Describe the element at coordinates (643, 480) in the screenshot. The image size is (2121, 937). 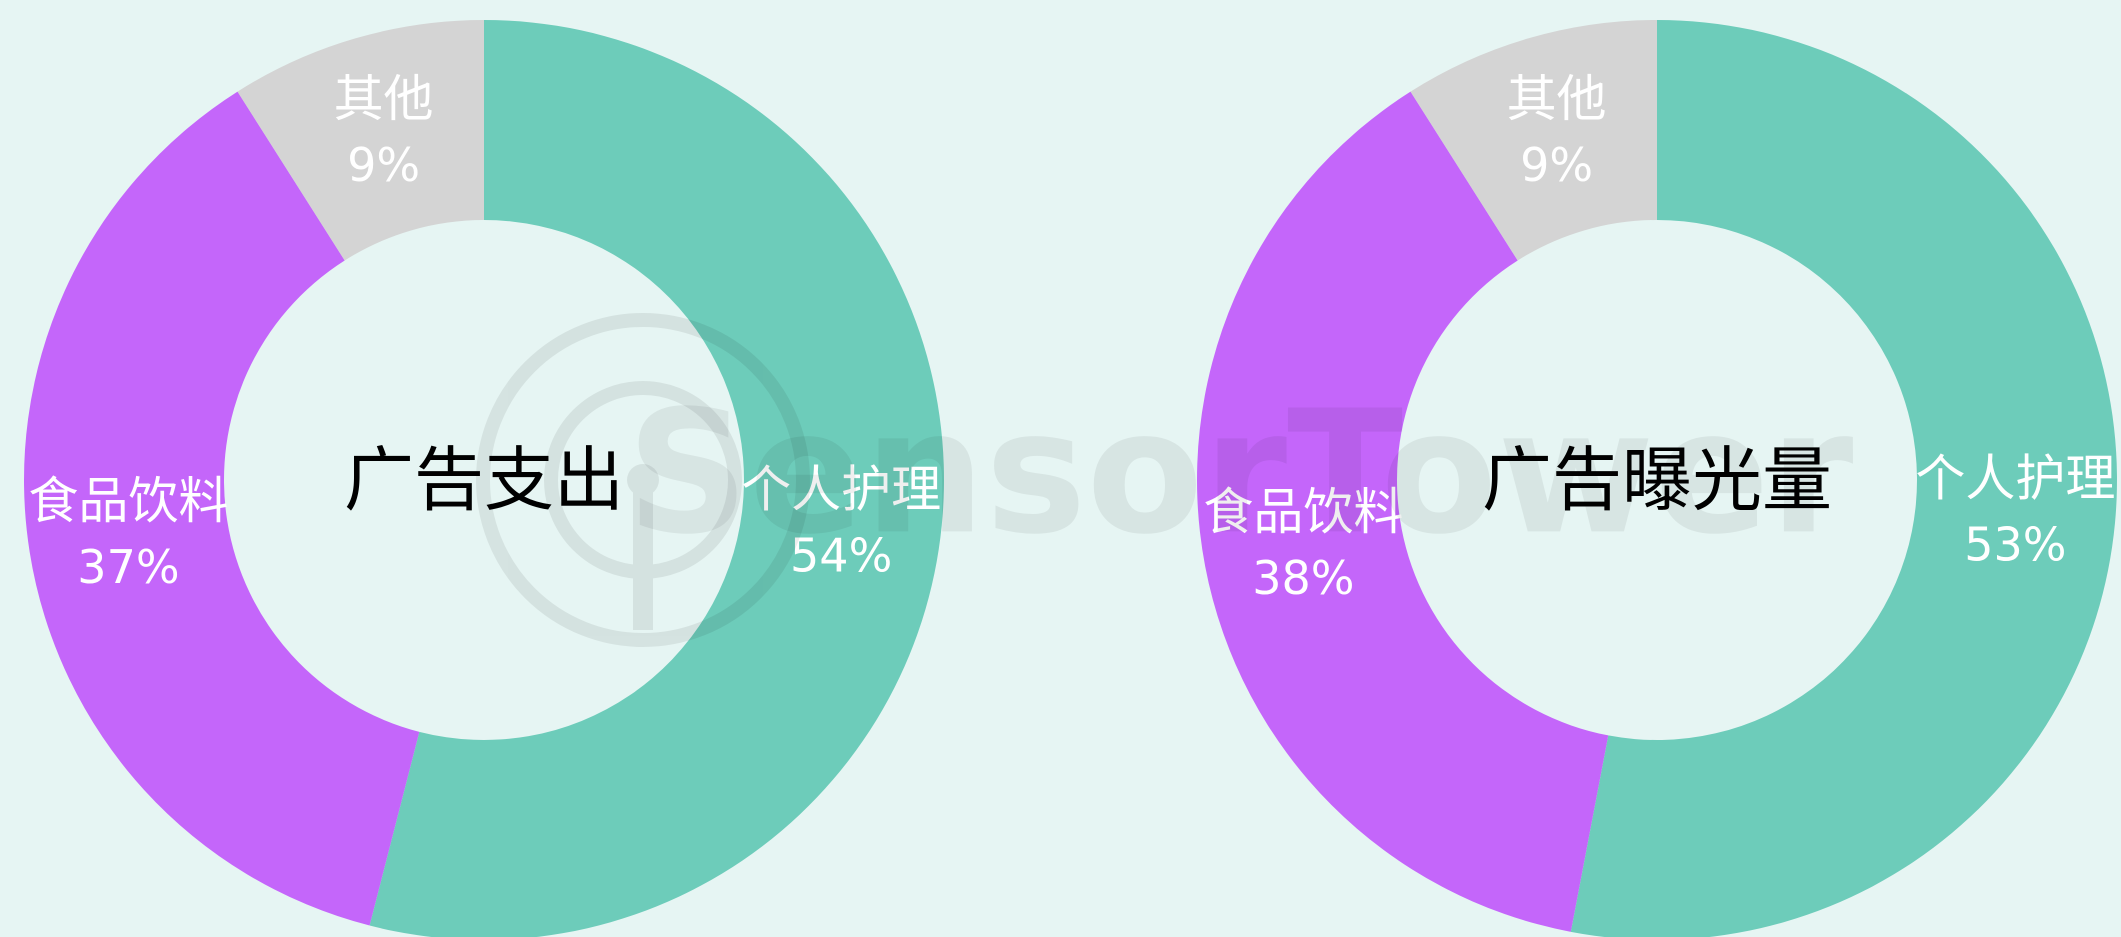
I see `watermark-logo` at that location.